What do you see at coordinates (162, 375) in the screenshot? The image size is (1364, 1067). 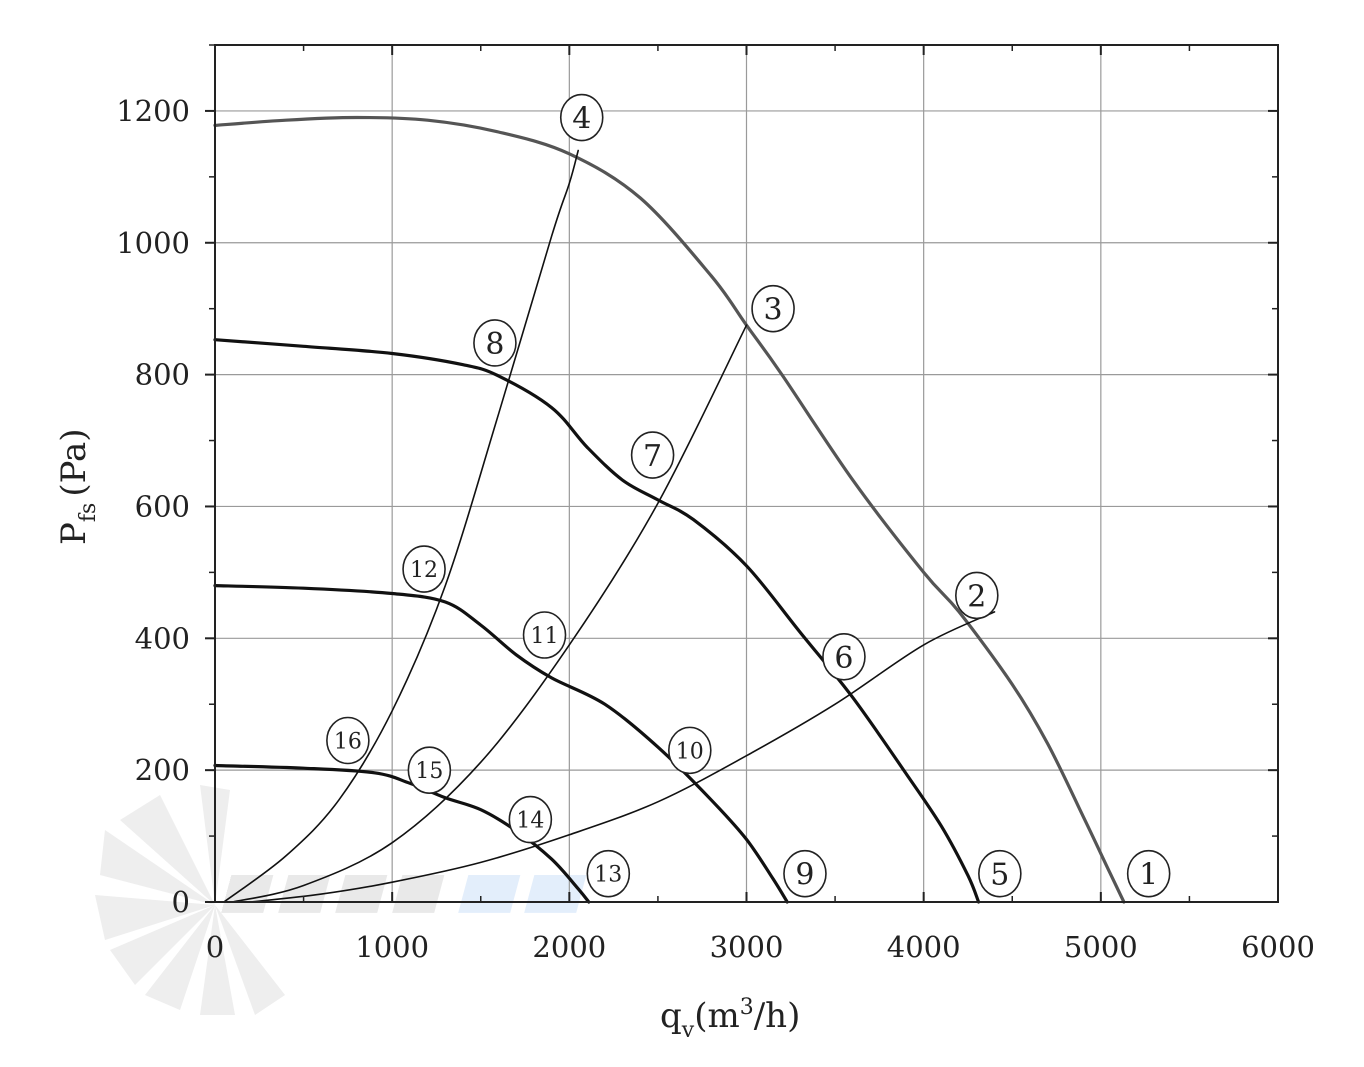 I see `y-tick-label: 800` at bounding box center [162, 375].